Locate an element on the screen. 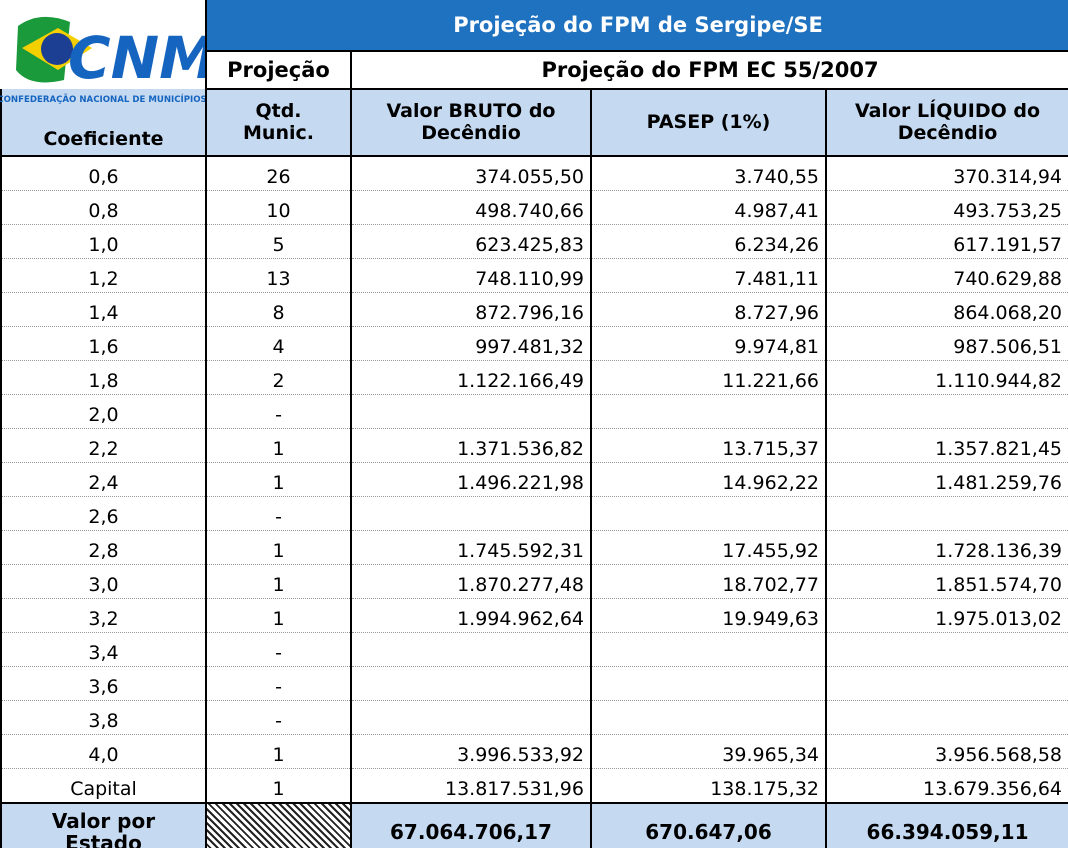  table-cell: 740.629,88 is located at coordinates (946, 275).